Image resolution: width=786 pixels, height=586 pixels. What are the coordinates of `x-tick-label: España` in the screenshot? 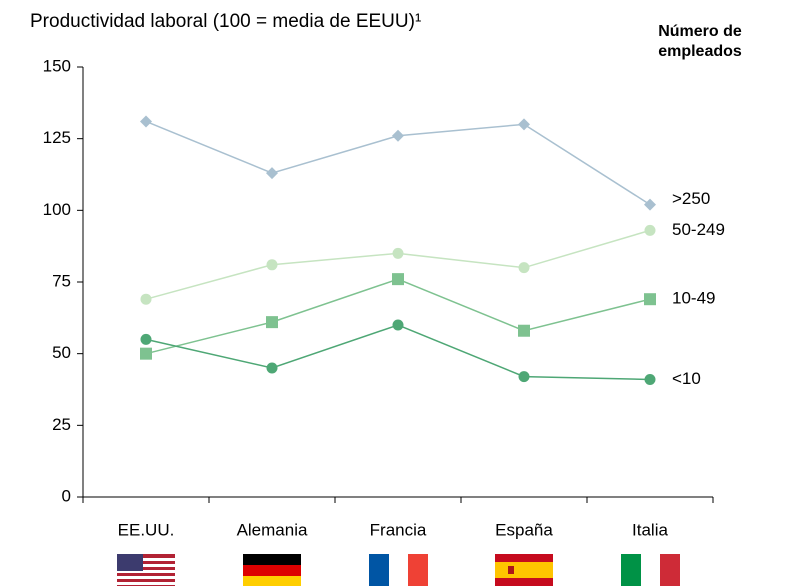 It's located at (524, 529).